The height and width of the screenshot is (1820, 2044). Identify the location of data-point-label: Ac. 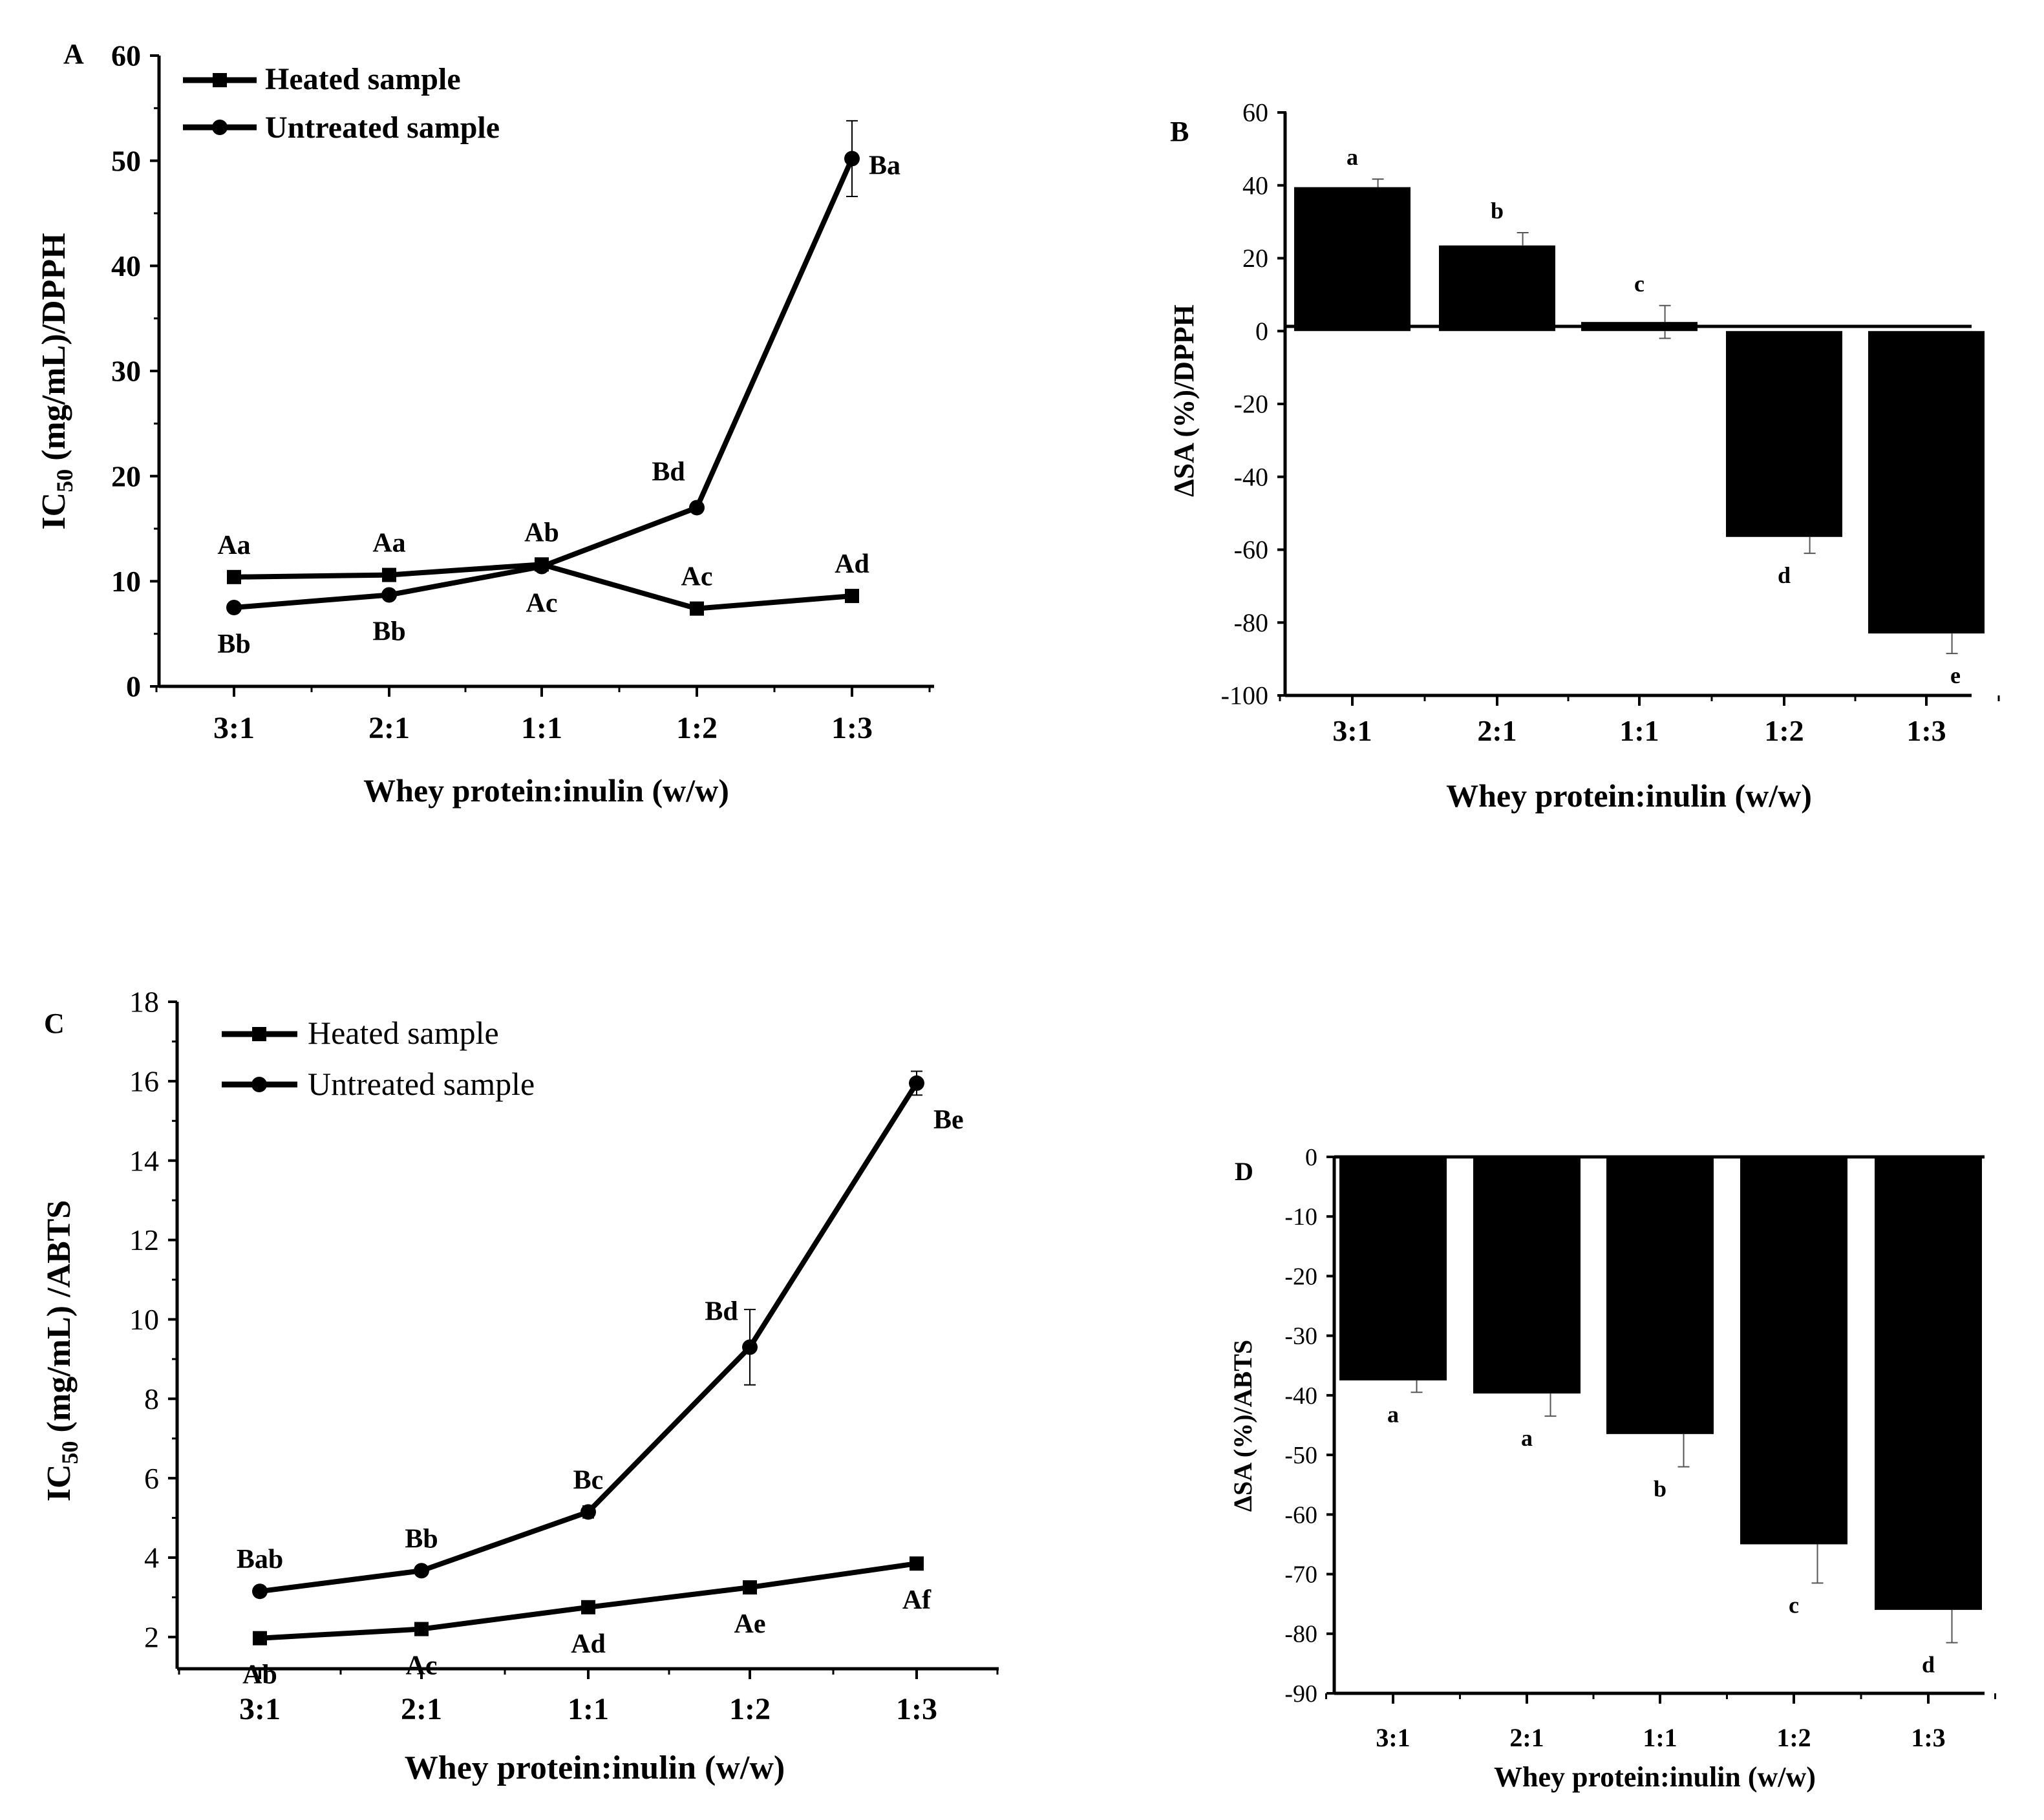
(422, 1666).